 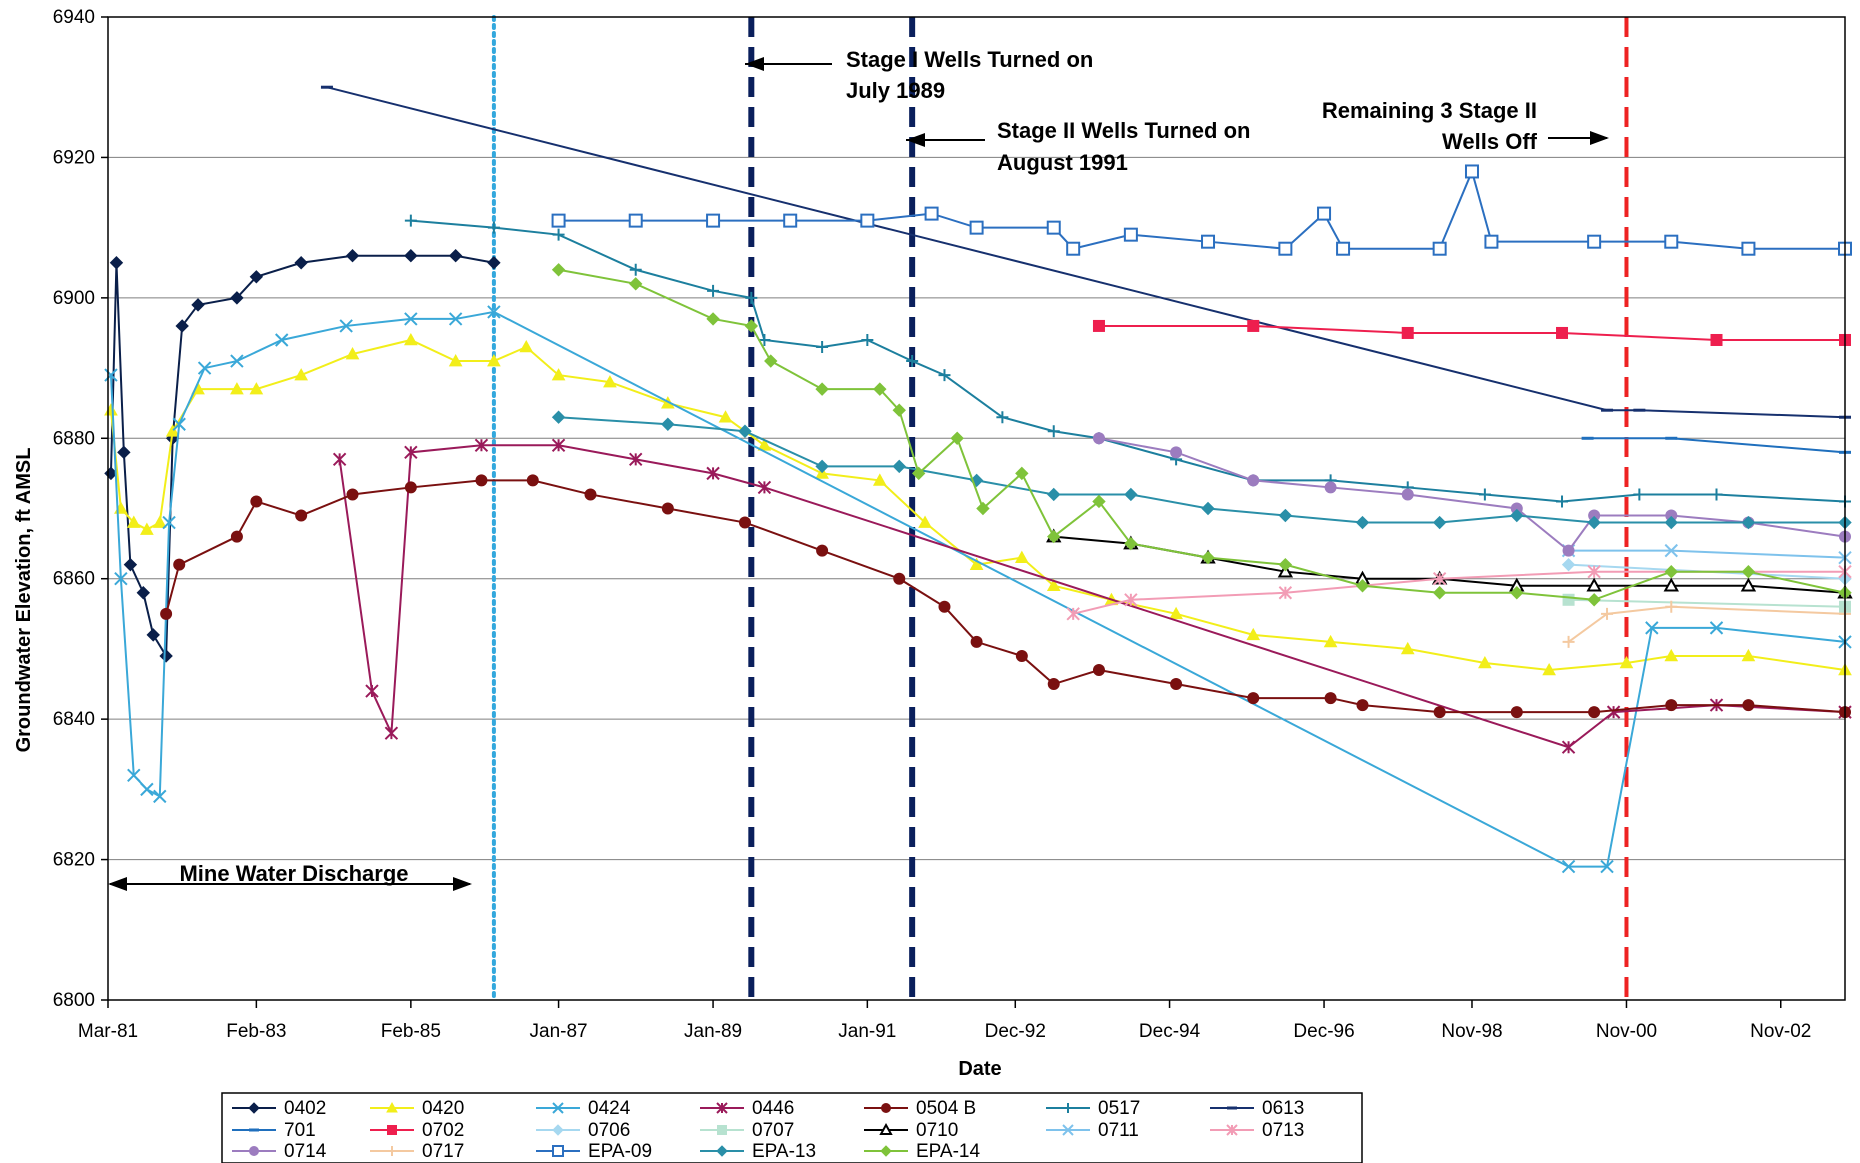 I want to click on x-tick-label: Jan-89, so click(x=713, y=1031).